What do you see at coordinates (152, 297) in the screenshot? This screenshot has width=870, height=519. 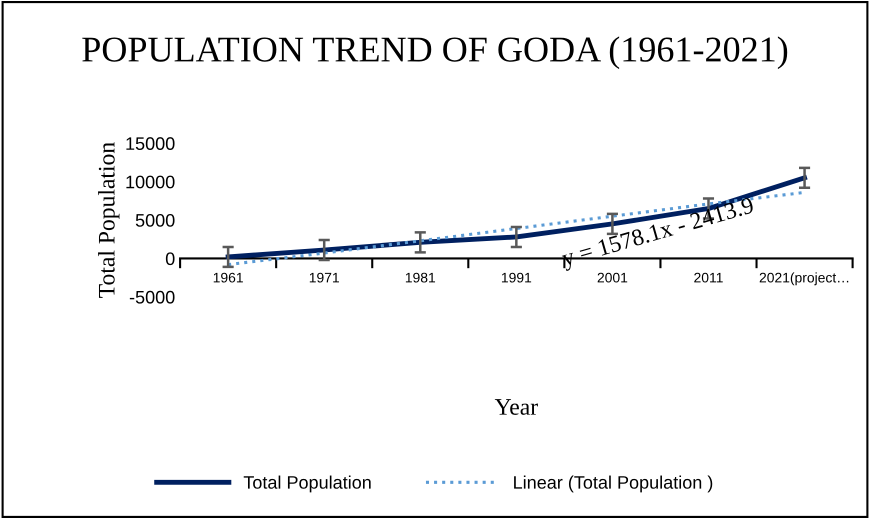 I see `y-tick-label: -5000` at bounding box center [152, 297].